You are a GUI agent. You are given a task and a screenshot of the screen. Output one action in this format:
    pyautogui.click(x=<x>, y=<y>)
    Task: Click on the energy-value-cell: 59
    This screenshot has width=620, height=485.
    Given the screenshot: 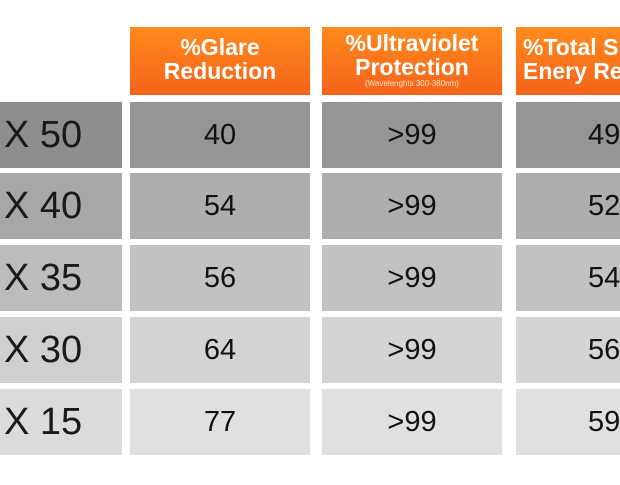 What is the action you would take?
    pyautogui.click(x=568, y=422)
    